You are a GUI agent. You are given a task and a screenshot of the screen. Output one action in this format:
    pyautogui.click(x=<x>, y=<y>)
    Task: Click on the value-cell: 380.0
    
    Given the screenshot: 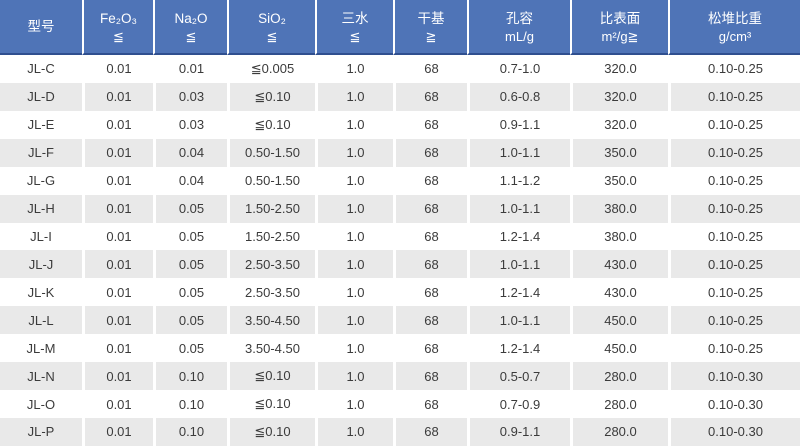 What is the action you would take?
    pyautogui.click(x=619, y=236)
    